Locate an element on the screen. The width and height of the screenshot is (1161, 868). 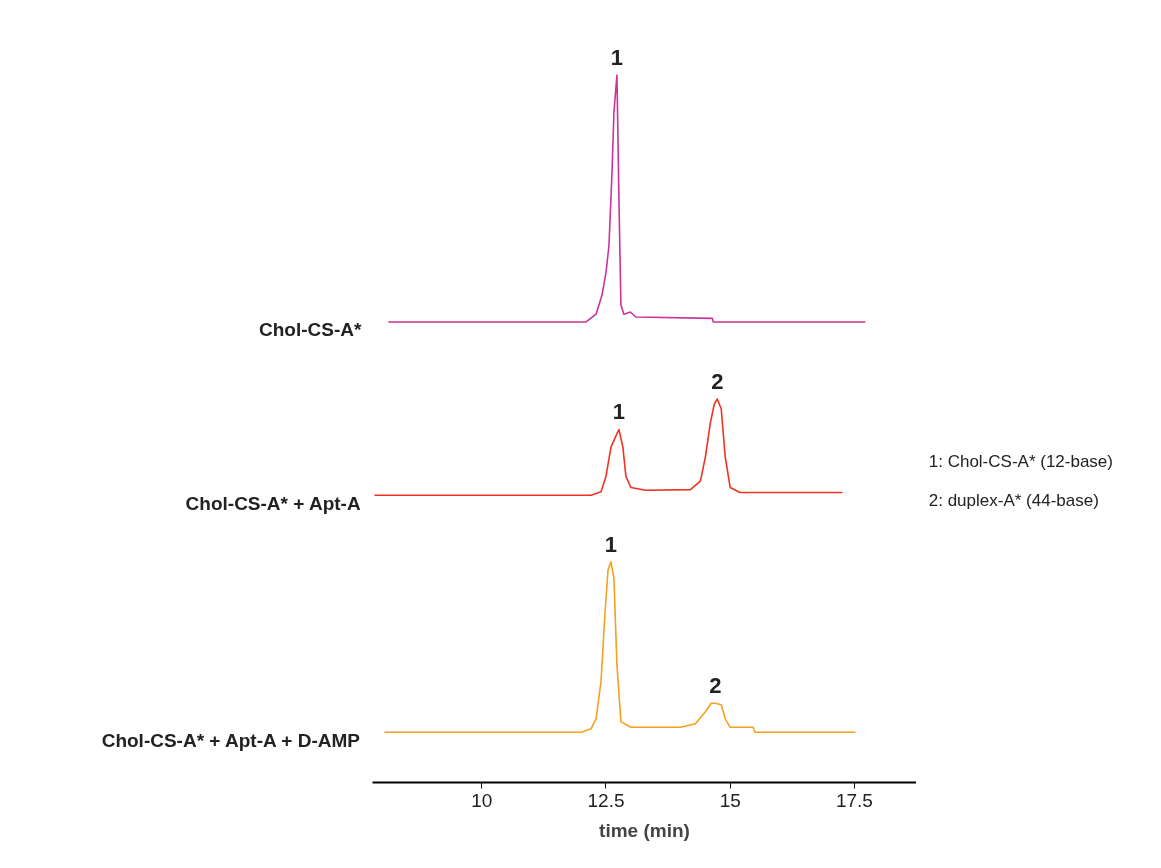
series-label: Chol-CS-A* + Apt-A + D-AMP is located at coordinates (231, 740).